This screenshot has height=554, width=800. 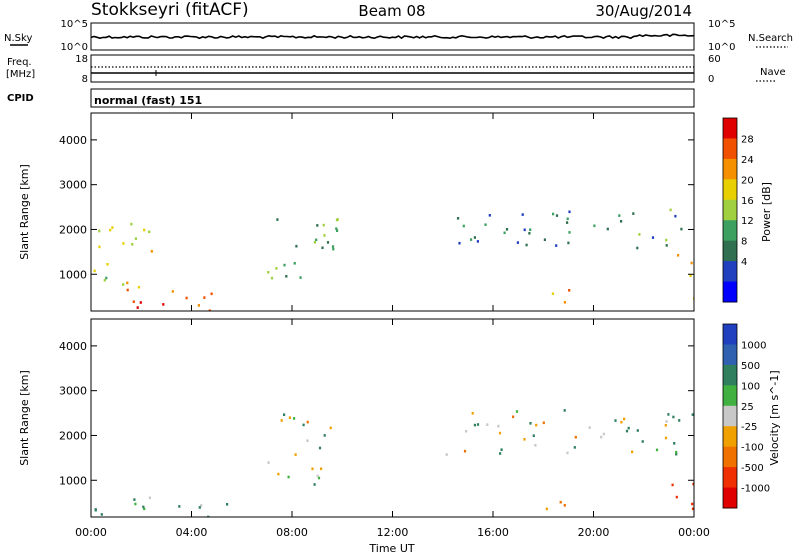 What do you see at coordinates (493, 532) in the screenshot?
I see `x-tick-label: 16:00` at bounding box center [493, 532].